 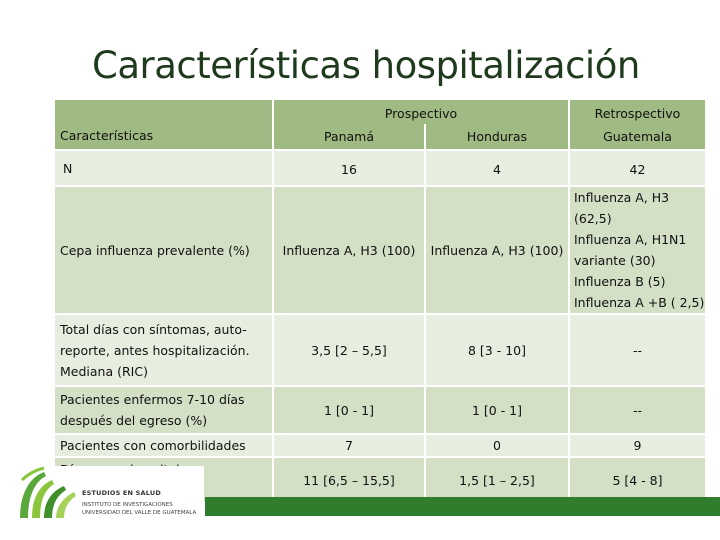 I want to click on cell-honduras-cepa: Influenza A, H3 (100), so click(x=496, y=250).